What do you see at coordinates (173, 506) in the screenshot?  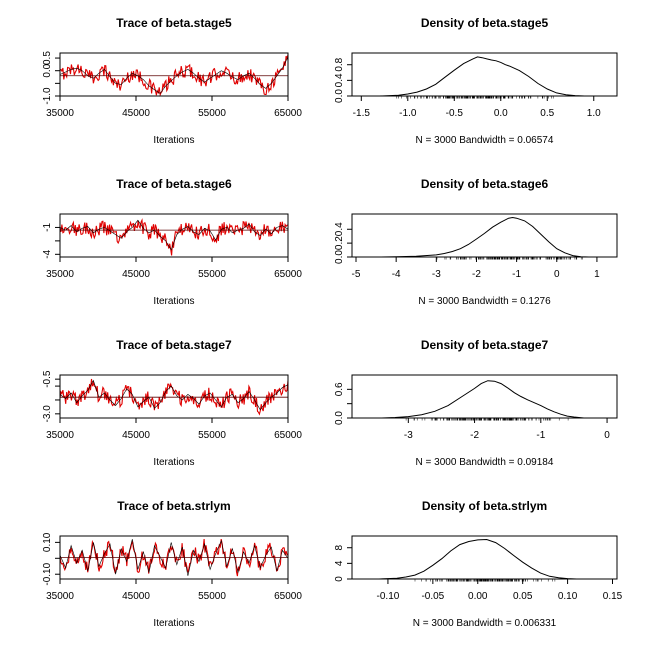 I see `panel-title: Trace of beta.strlym` at bounding box center [173, 506].